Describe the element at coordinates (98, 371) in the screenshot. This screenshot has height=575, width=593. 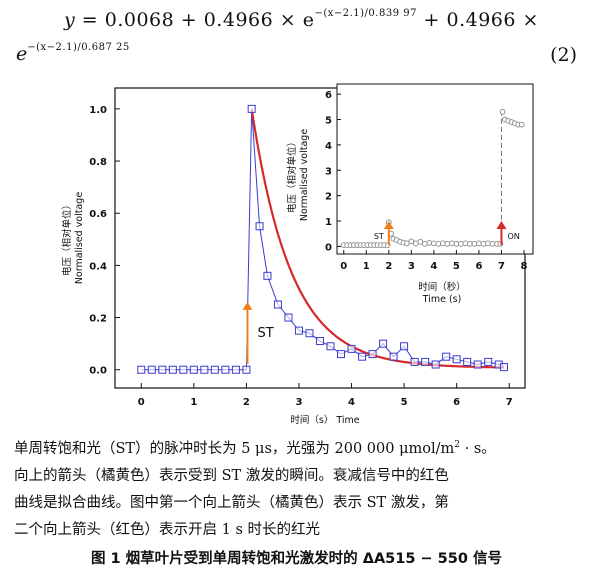
I see `main-y-tick-label: 0.0` at that location.